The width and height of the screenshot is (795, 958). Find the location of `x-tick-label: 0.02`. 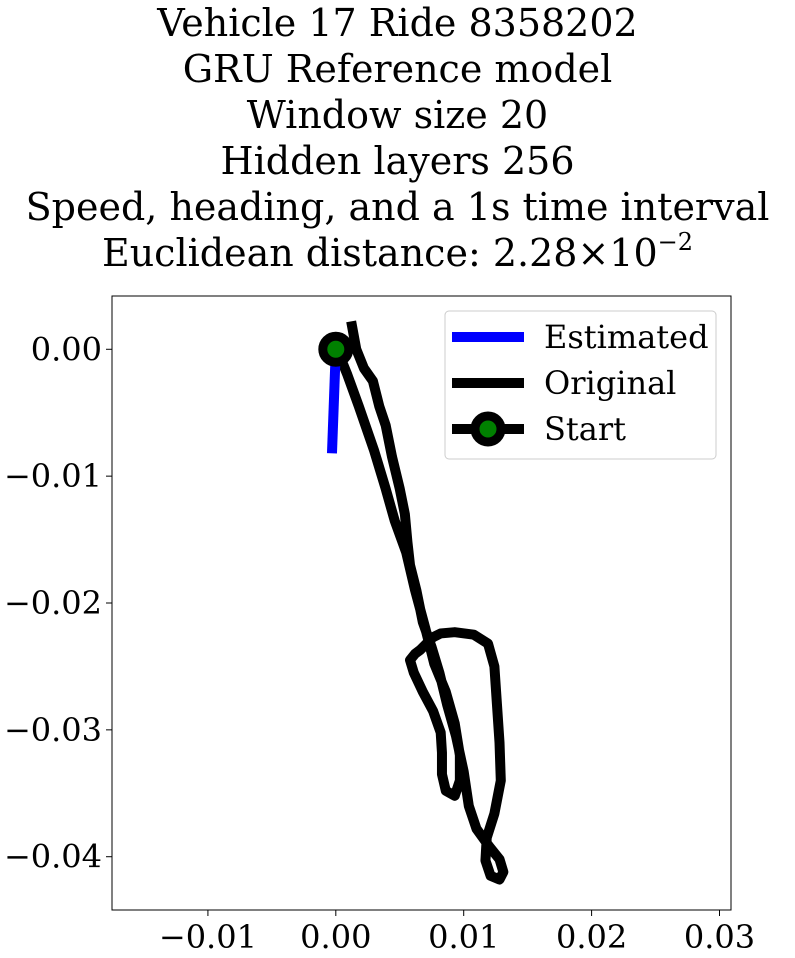

x-tick-label: 0.02 is located at coordinates (591, 937).